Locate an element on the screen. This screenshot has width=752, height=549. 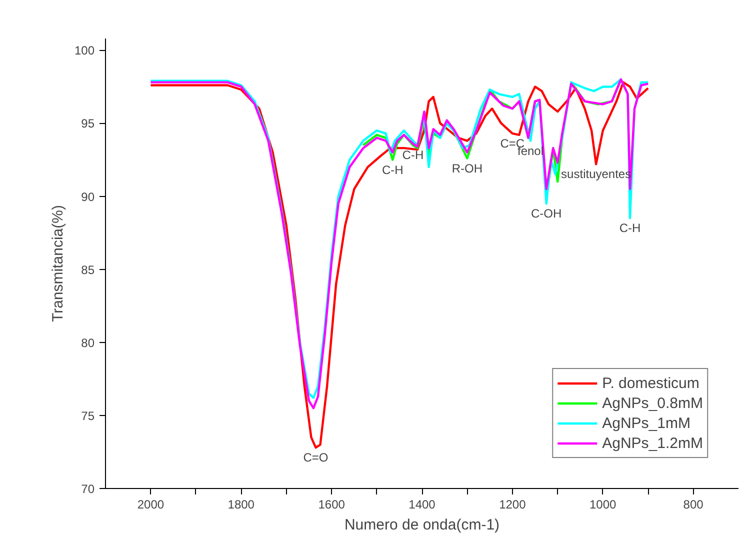
annotation: C-OH is located at coordinates (546, 213).